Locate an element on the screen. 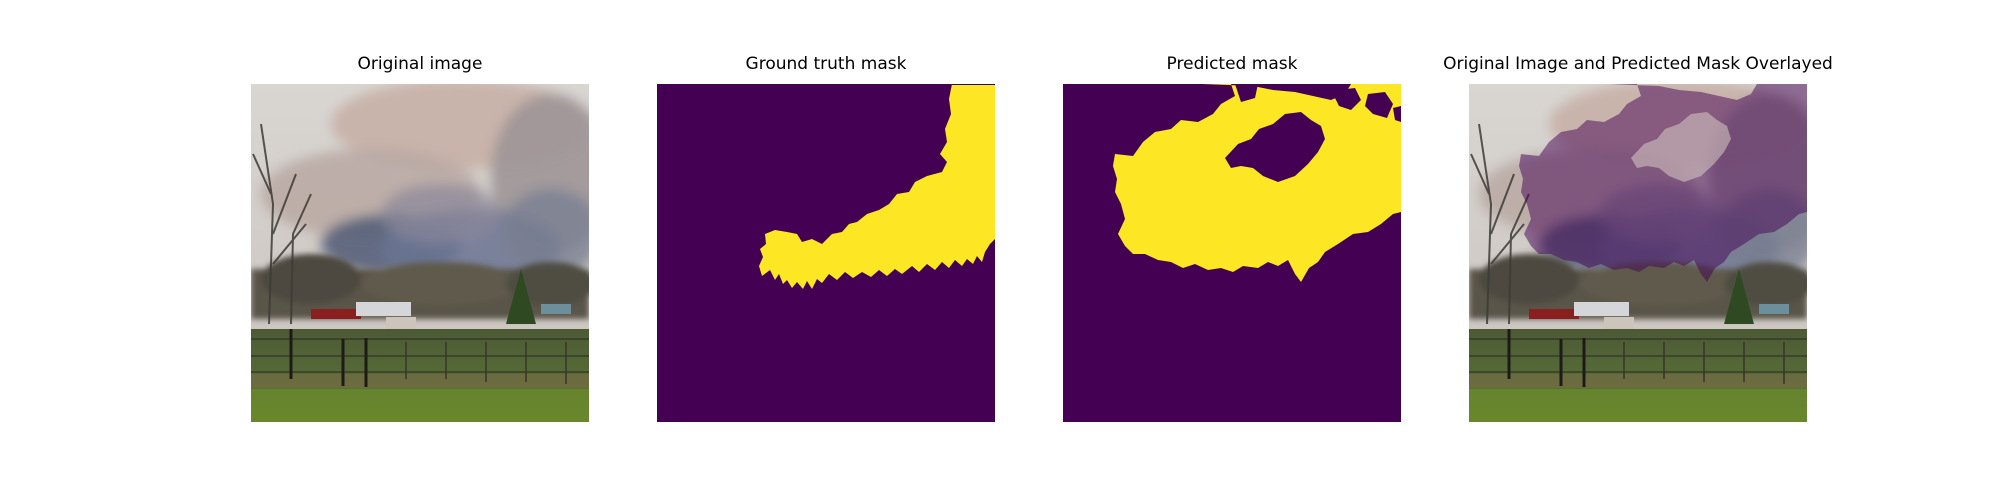  overlay-image is located at coordinates (1638, 253).